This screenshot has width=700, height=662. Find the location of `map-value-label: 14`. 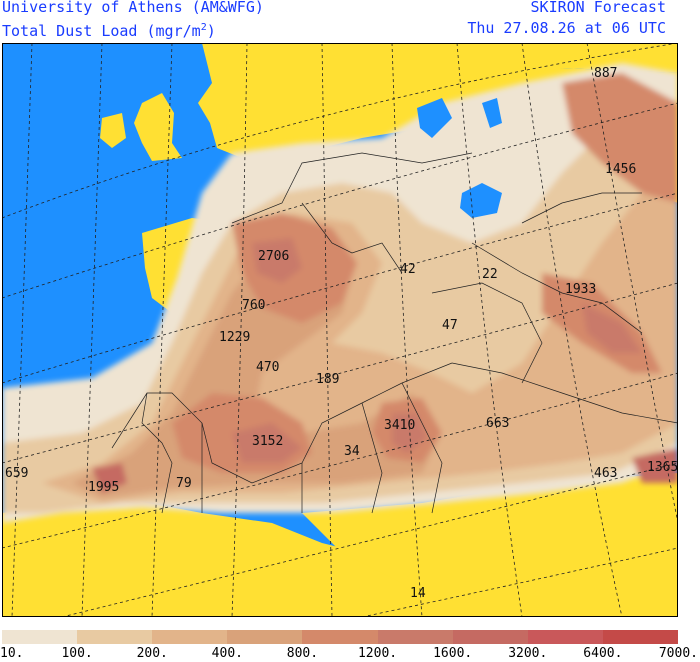

map-value-label: 14 is located at coordinates (418, 593).